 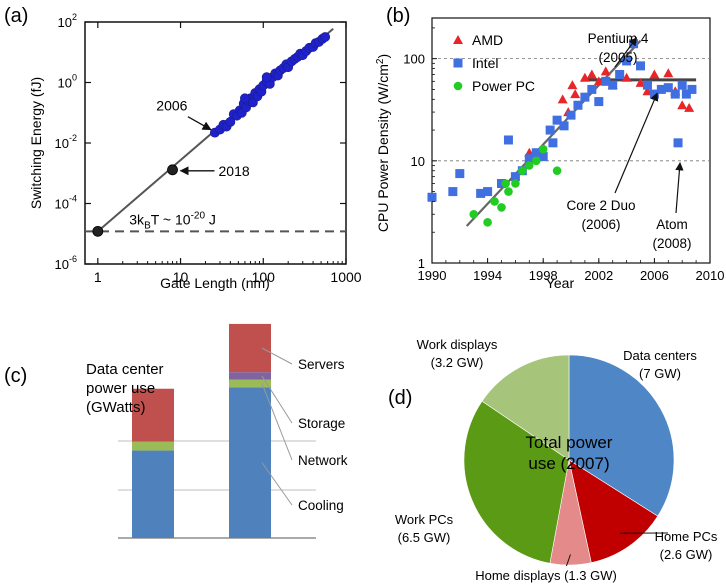 I want to click on pie-label-work-displays-name: Work displays, so click(x=457, y=344).